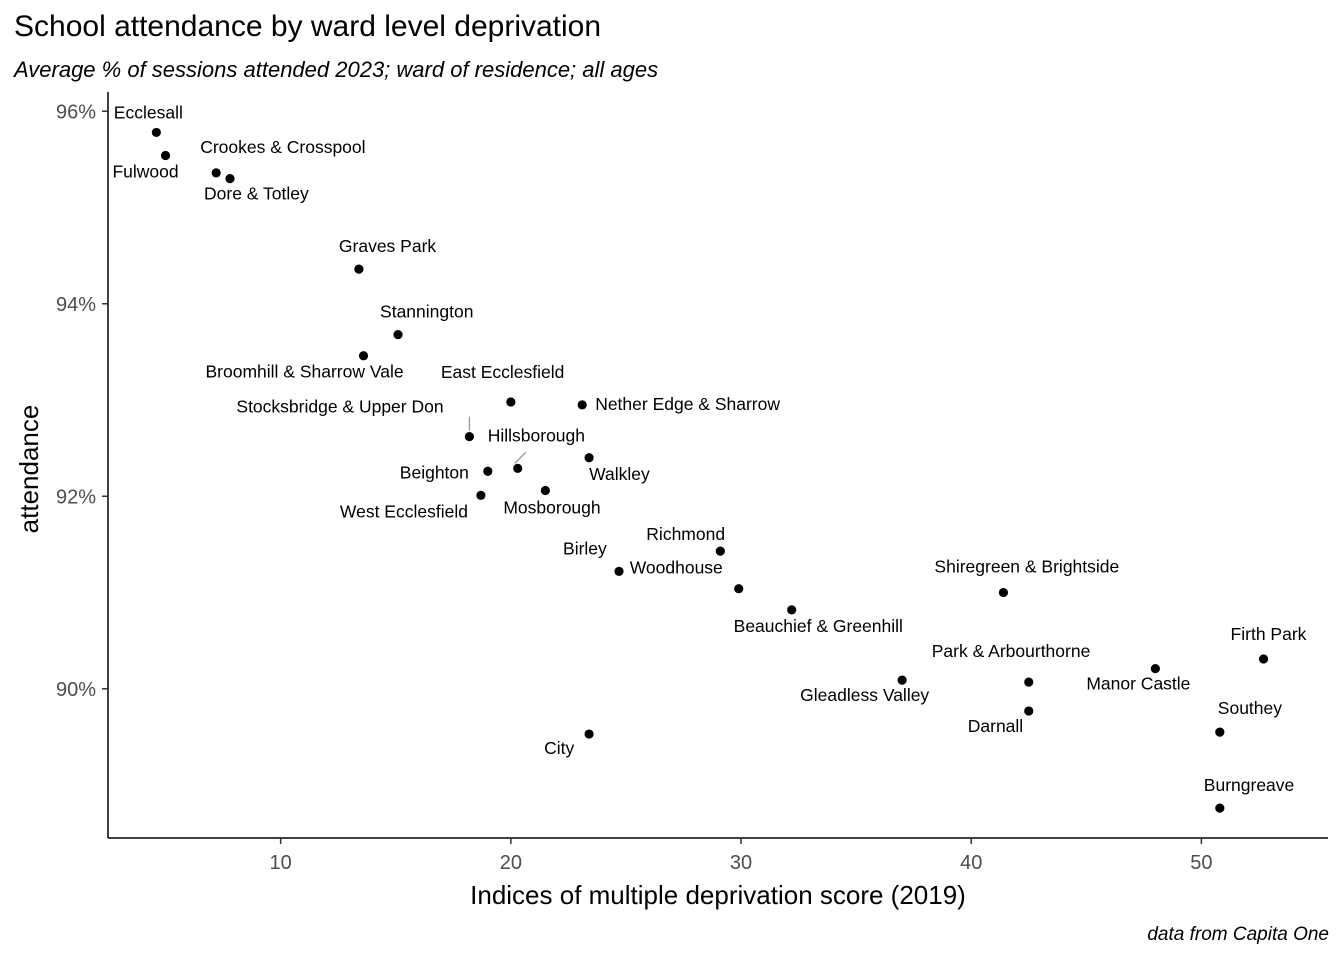 This screenshot has width=1344, height=960. Describe the element at coordinates (741, 863) in the screenshot. I see `x-tick-label: 30` at that location.